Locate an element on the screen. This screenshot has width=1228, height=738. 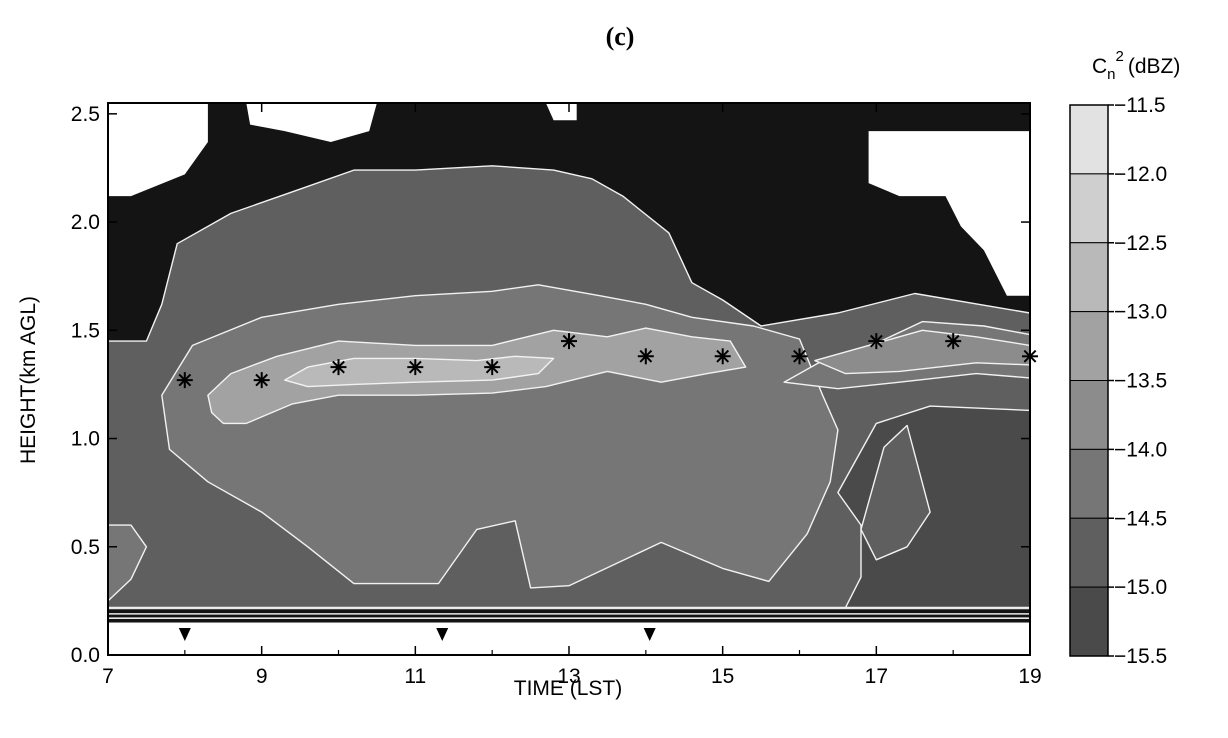
colorbar-title-main: C is located at coordinates (1099, 66).